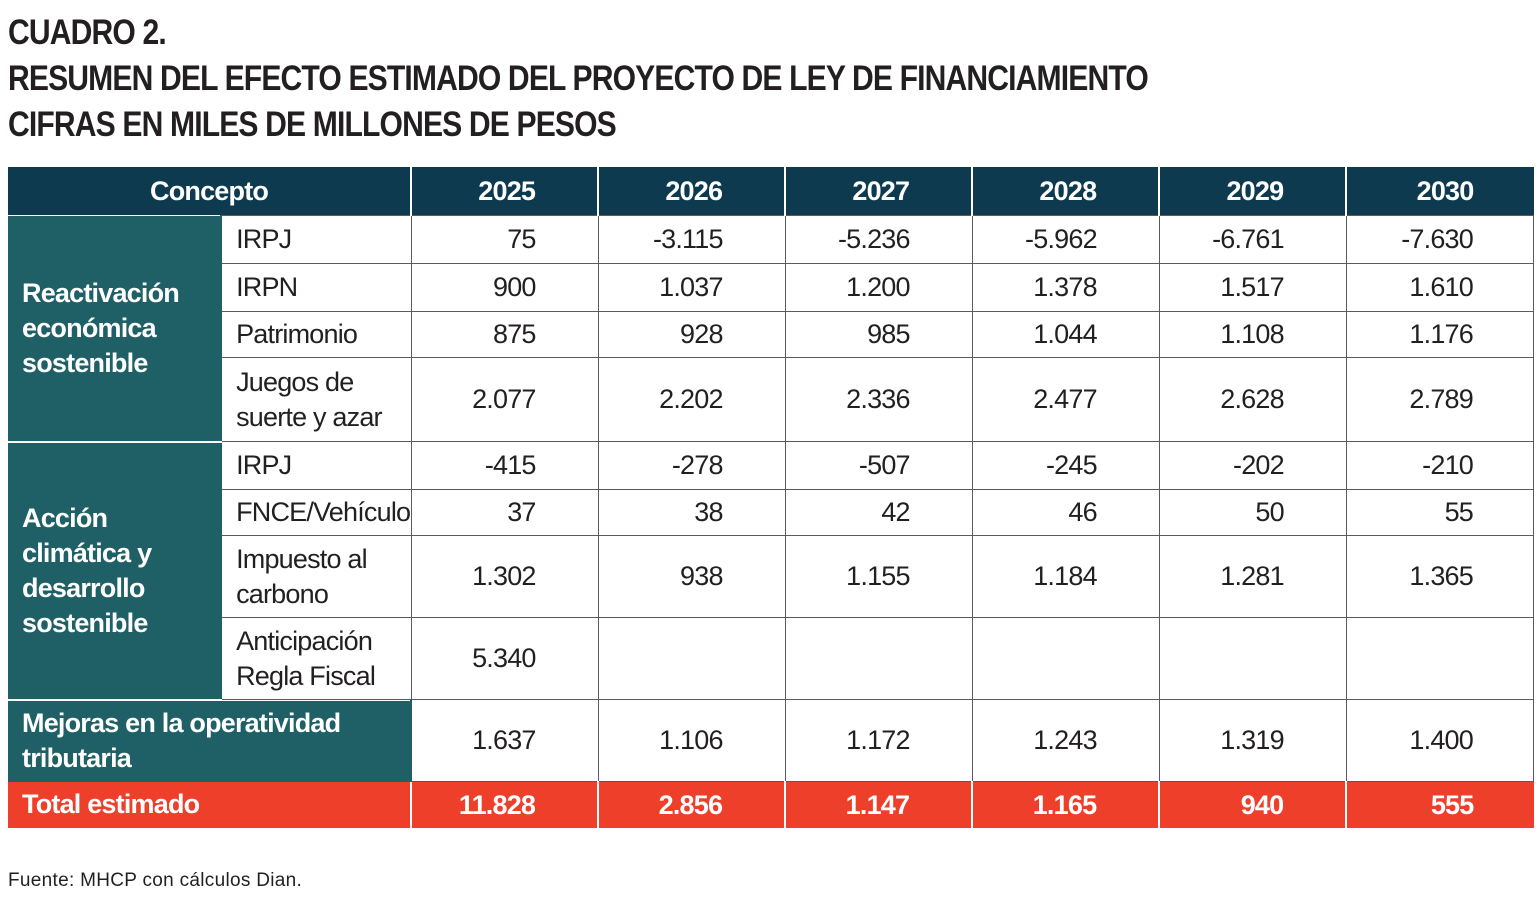 This screenshot has height=897, width=1538. I want to click on cell-value: 2.789, so click(1440, 399).